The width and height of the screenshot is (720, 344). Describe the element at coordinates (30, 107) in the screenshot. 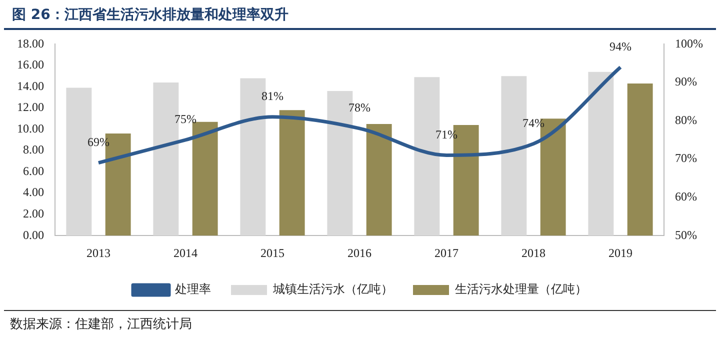

I see `y-tick-label: 12.00` at that location.